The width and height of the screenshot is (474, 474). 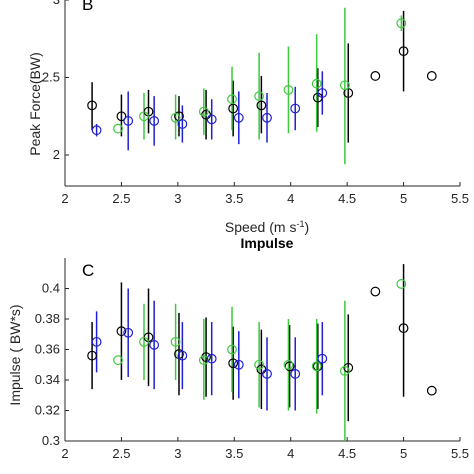 I want to click on y-tick-label: 0.3, so click(x=51, y=440).